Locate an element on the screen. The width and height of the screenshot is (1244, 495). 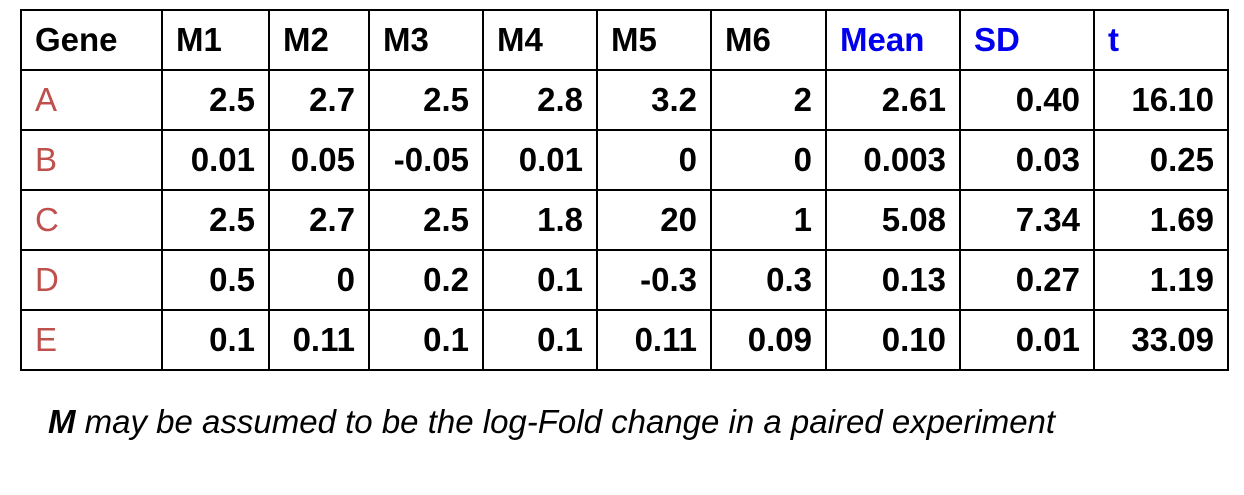
value-cell: 0.25 is located at coordinates (1161, 160).